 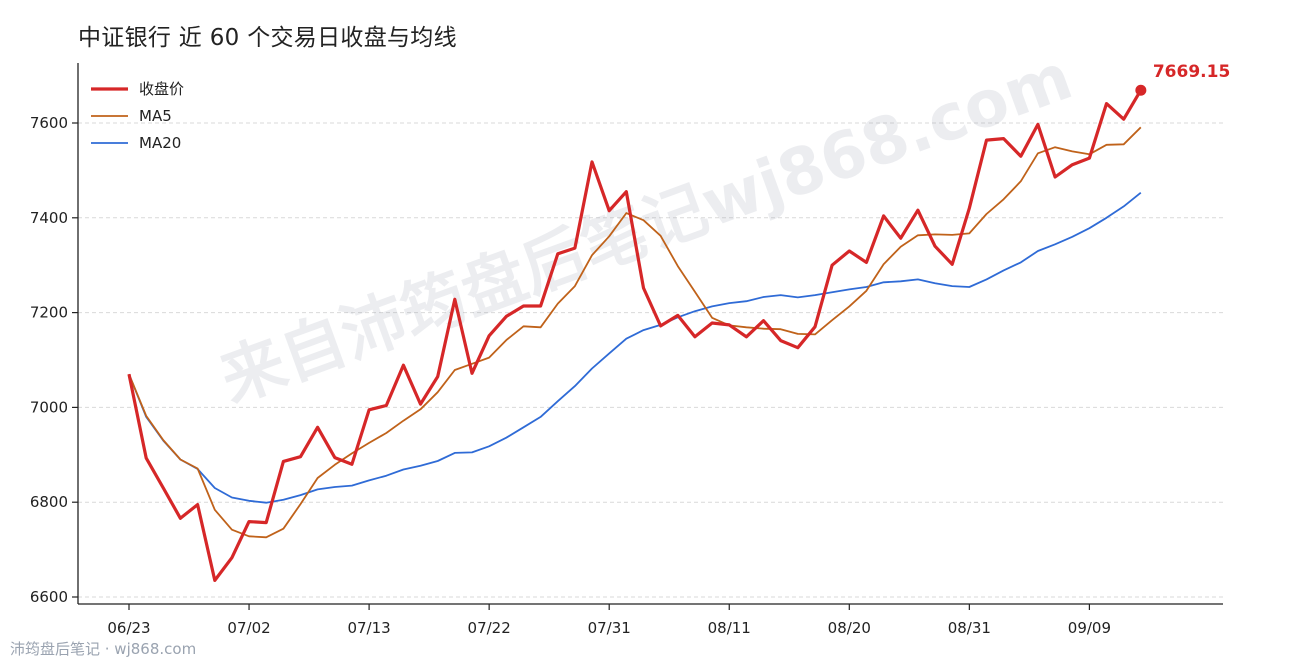 I want to click on x-tick-label: 08/31, so click(x=969, y=628).